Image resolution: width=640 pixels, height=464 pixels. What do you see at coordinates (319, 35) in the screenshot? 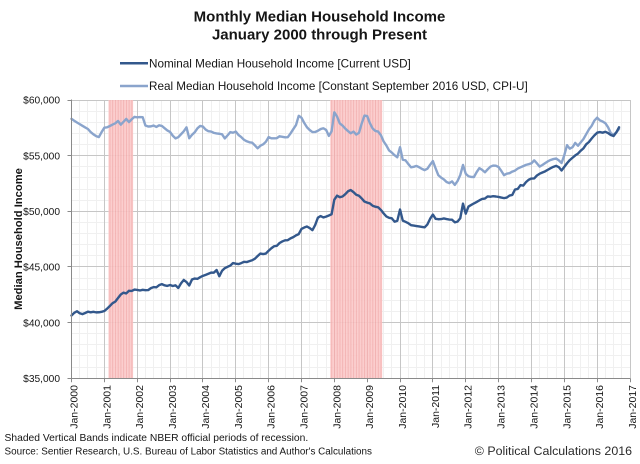
I see `svg-text: January 2000 through Present` at bounding box center [319, 35].